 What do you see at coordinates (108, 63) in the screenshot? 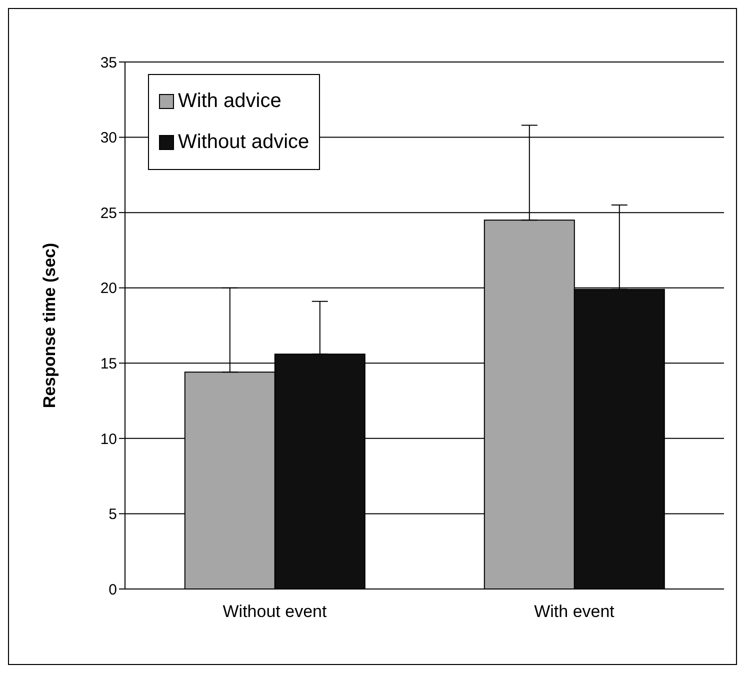
I see `y-tick-label: 35` at bounding box center [108, 63].